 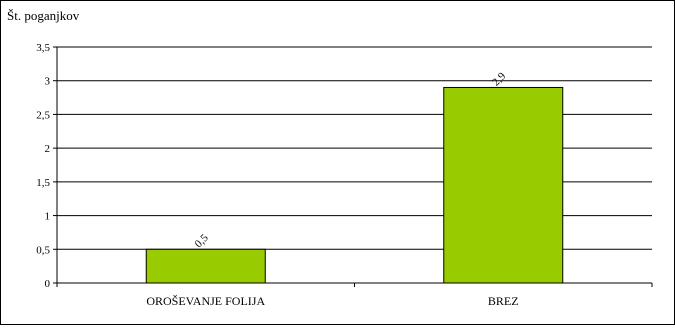 I want to click on y-tick-label: 0, so click(x=48, y=284).